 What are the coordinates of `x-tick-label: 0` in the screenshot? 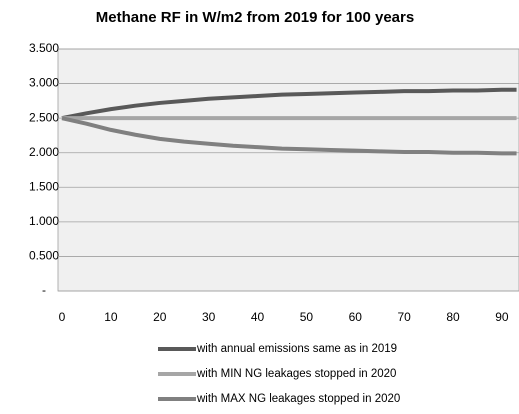 It's located at (62, 317).